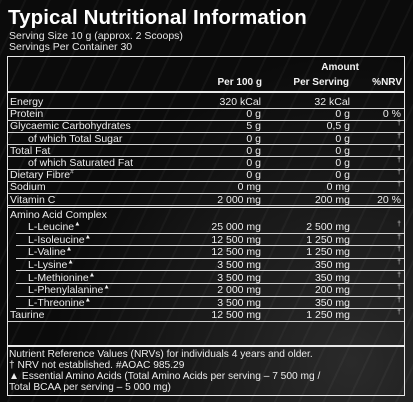  What do you see at coordinates (206, 163) in the screenshot?
I see `nutrient-row: of which Saturated Fat 0 g 0 g †` at bounding box center [206, 163].